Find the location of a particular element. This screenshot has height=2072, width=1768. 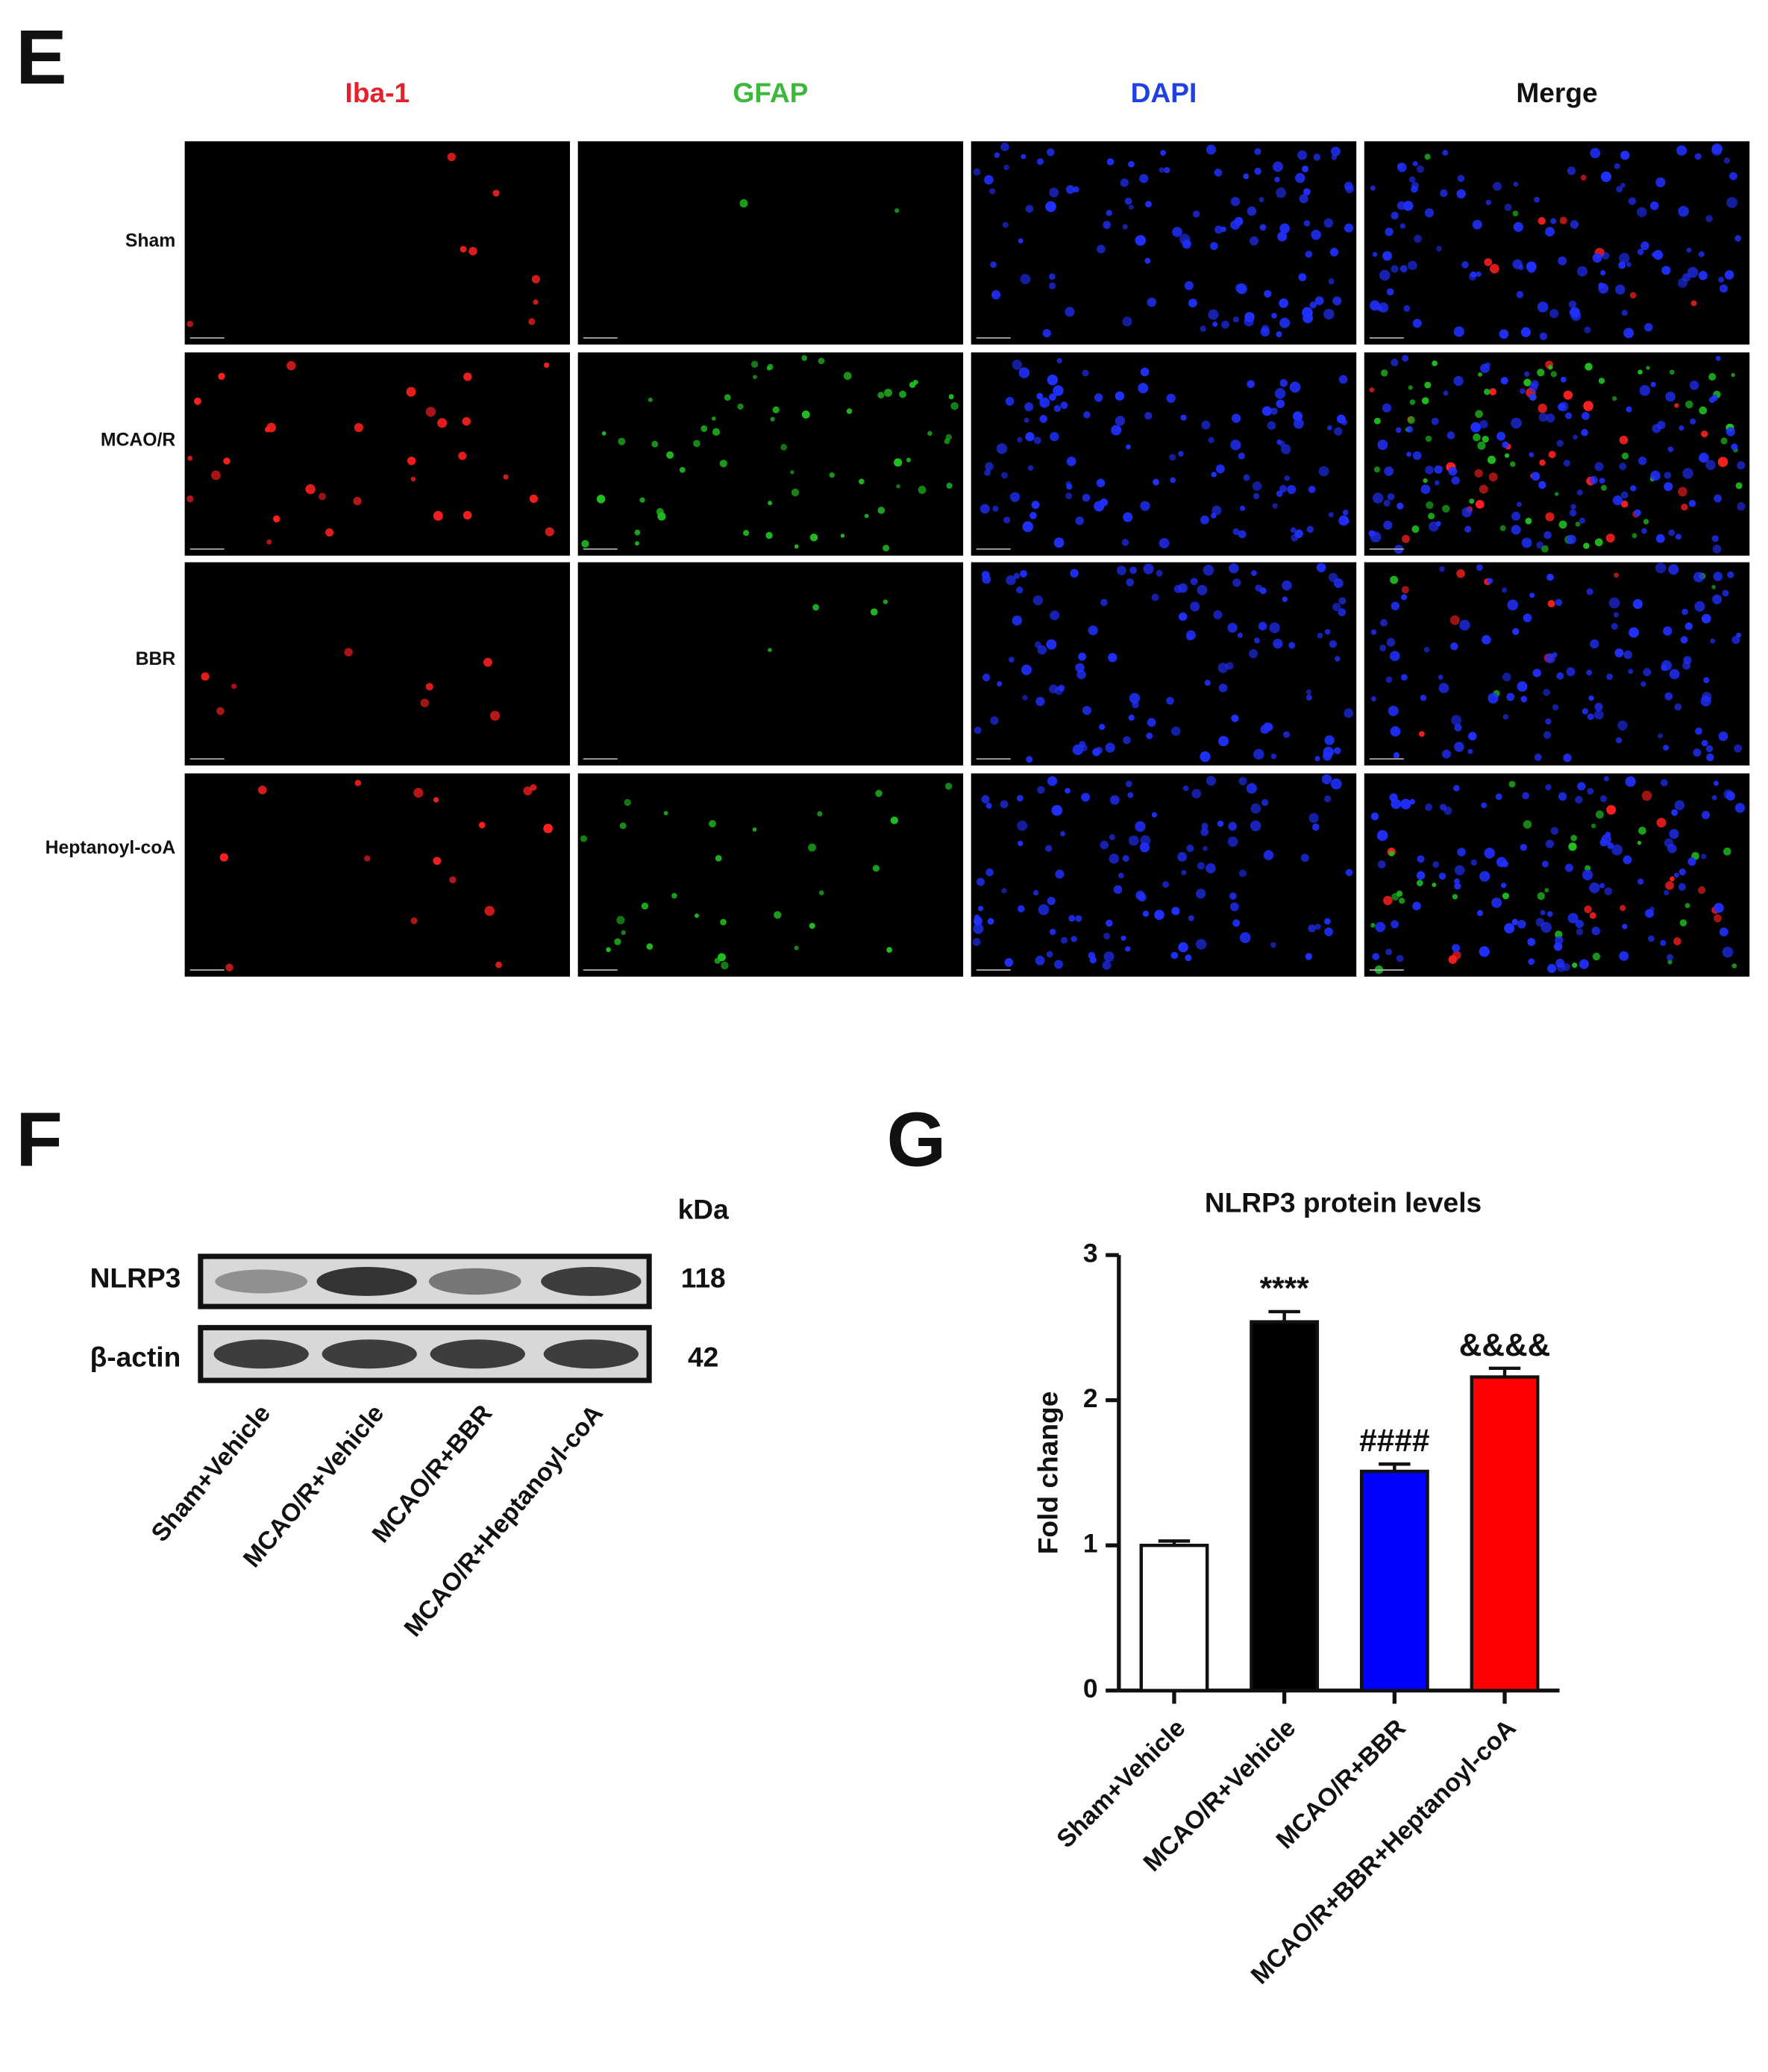

significance-label: #### is located at coordinates (1394, 1440).